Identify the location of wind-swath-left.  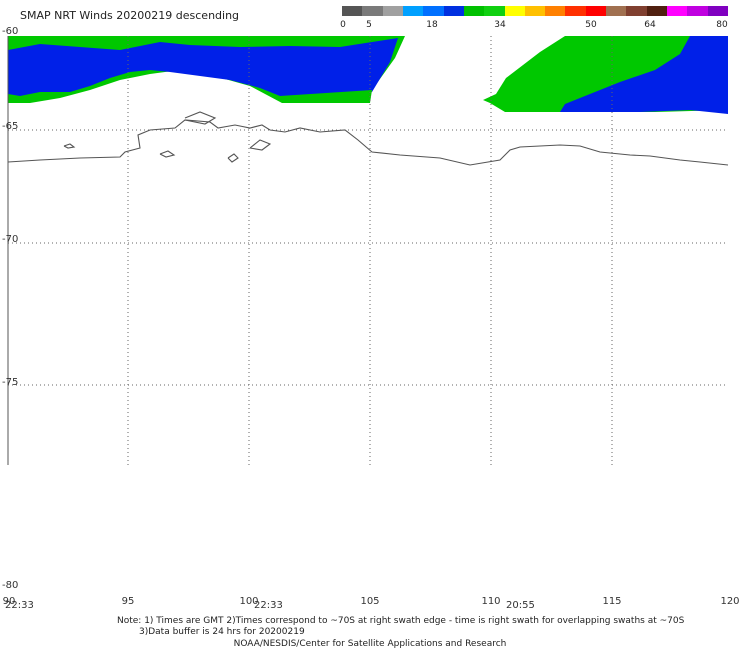
(206, 69).